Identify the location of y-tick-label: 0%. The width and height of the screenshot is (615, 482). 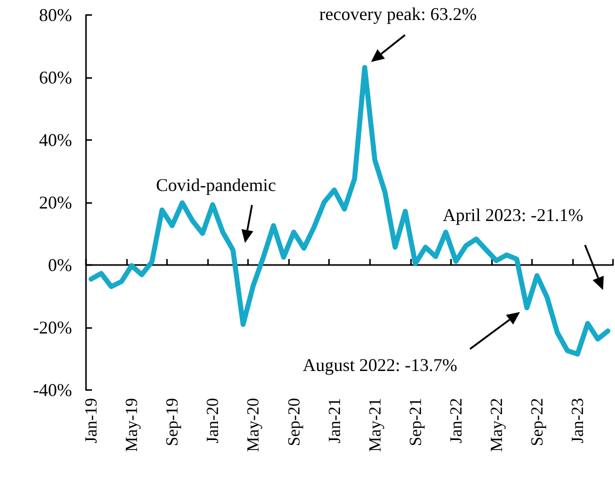
(60, 265).